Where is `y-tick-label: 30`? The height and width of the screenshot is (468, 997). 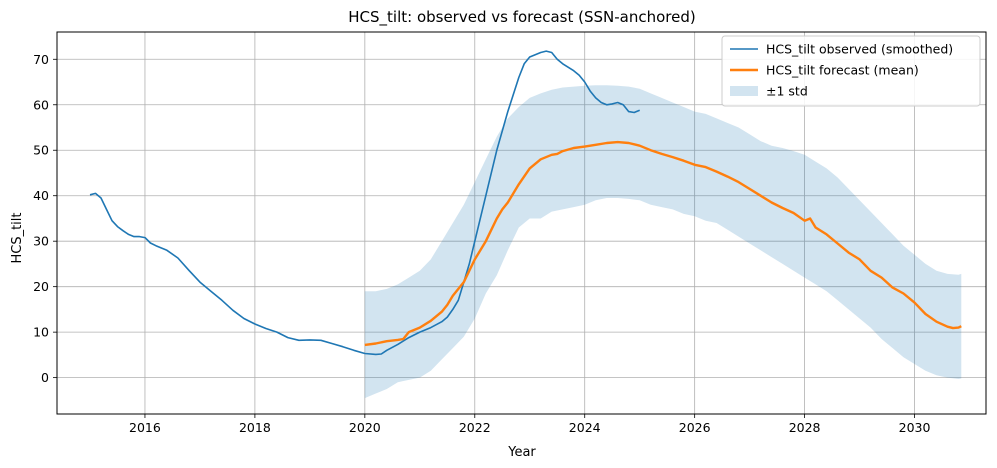
y-tick-label: 30 is located at coordinates (41, 241).